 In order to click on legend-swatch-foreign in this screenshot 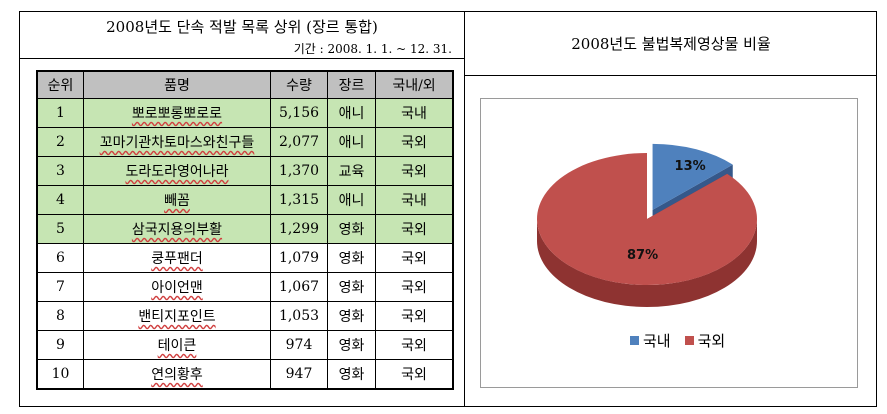, I will do `click(689, 340)`.